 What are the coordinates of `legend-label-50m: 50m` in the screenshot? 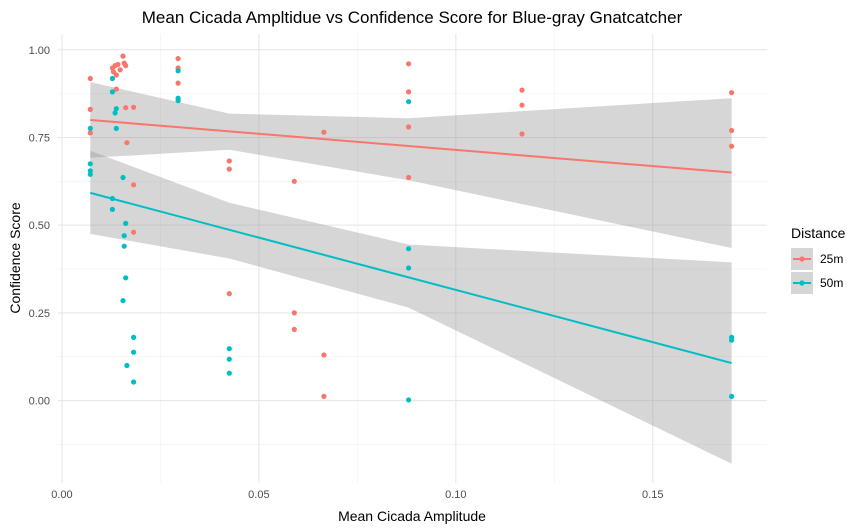 It's located at (831, 283).